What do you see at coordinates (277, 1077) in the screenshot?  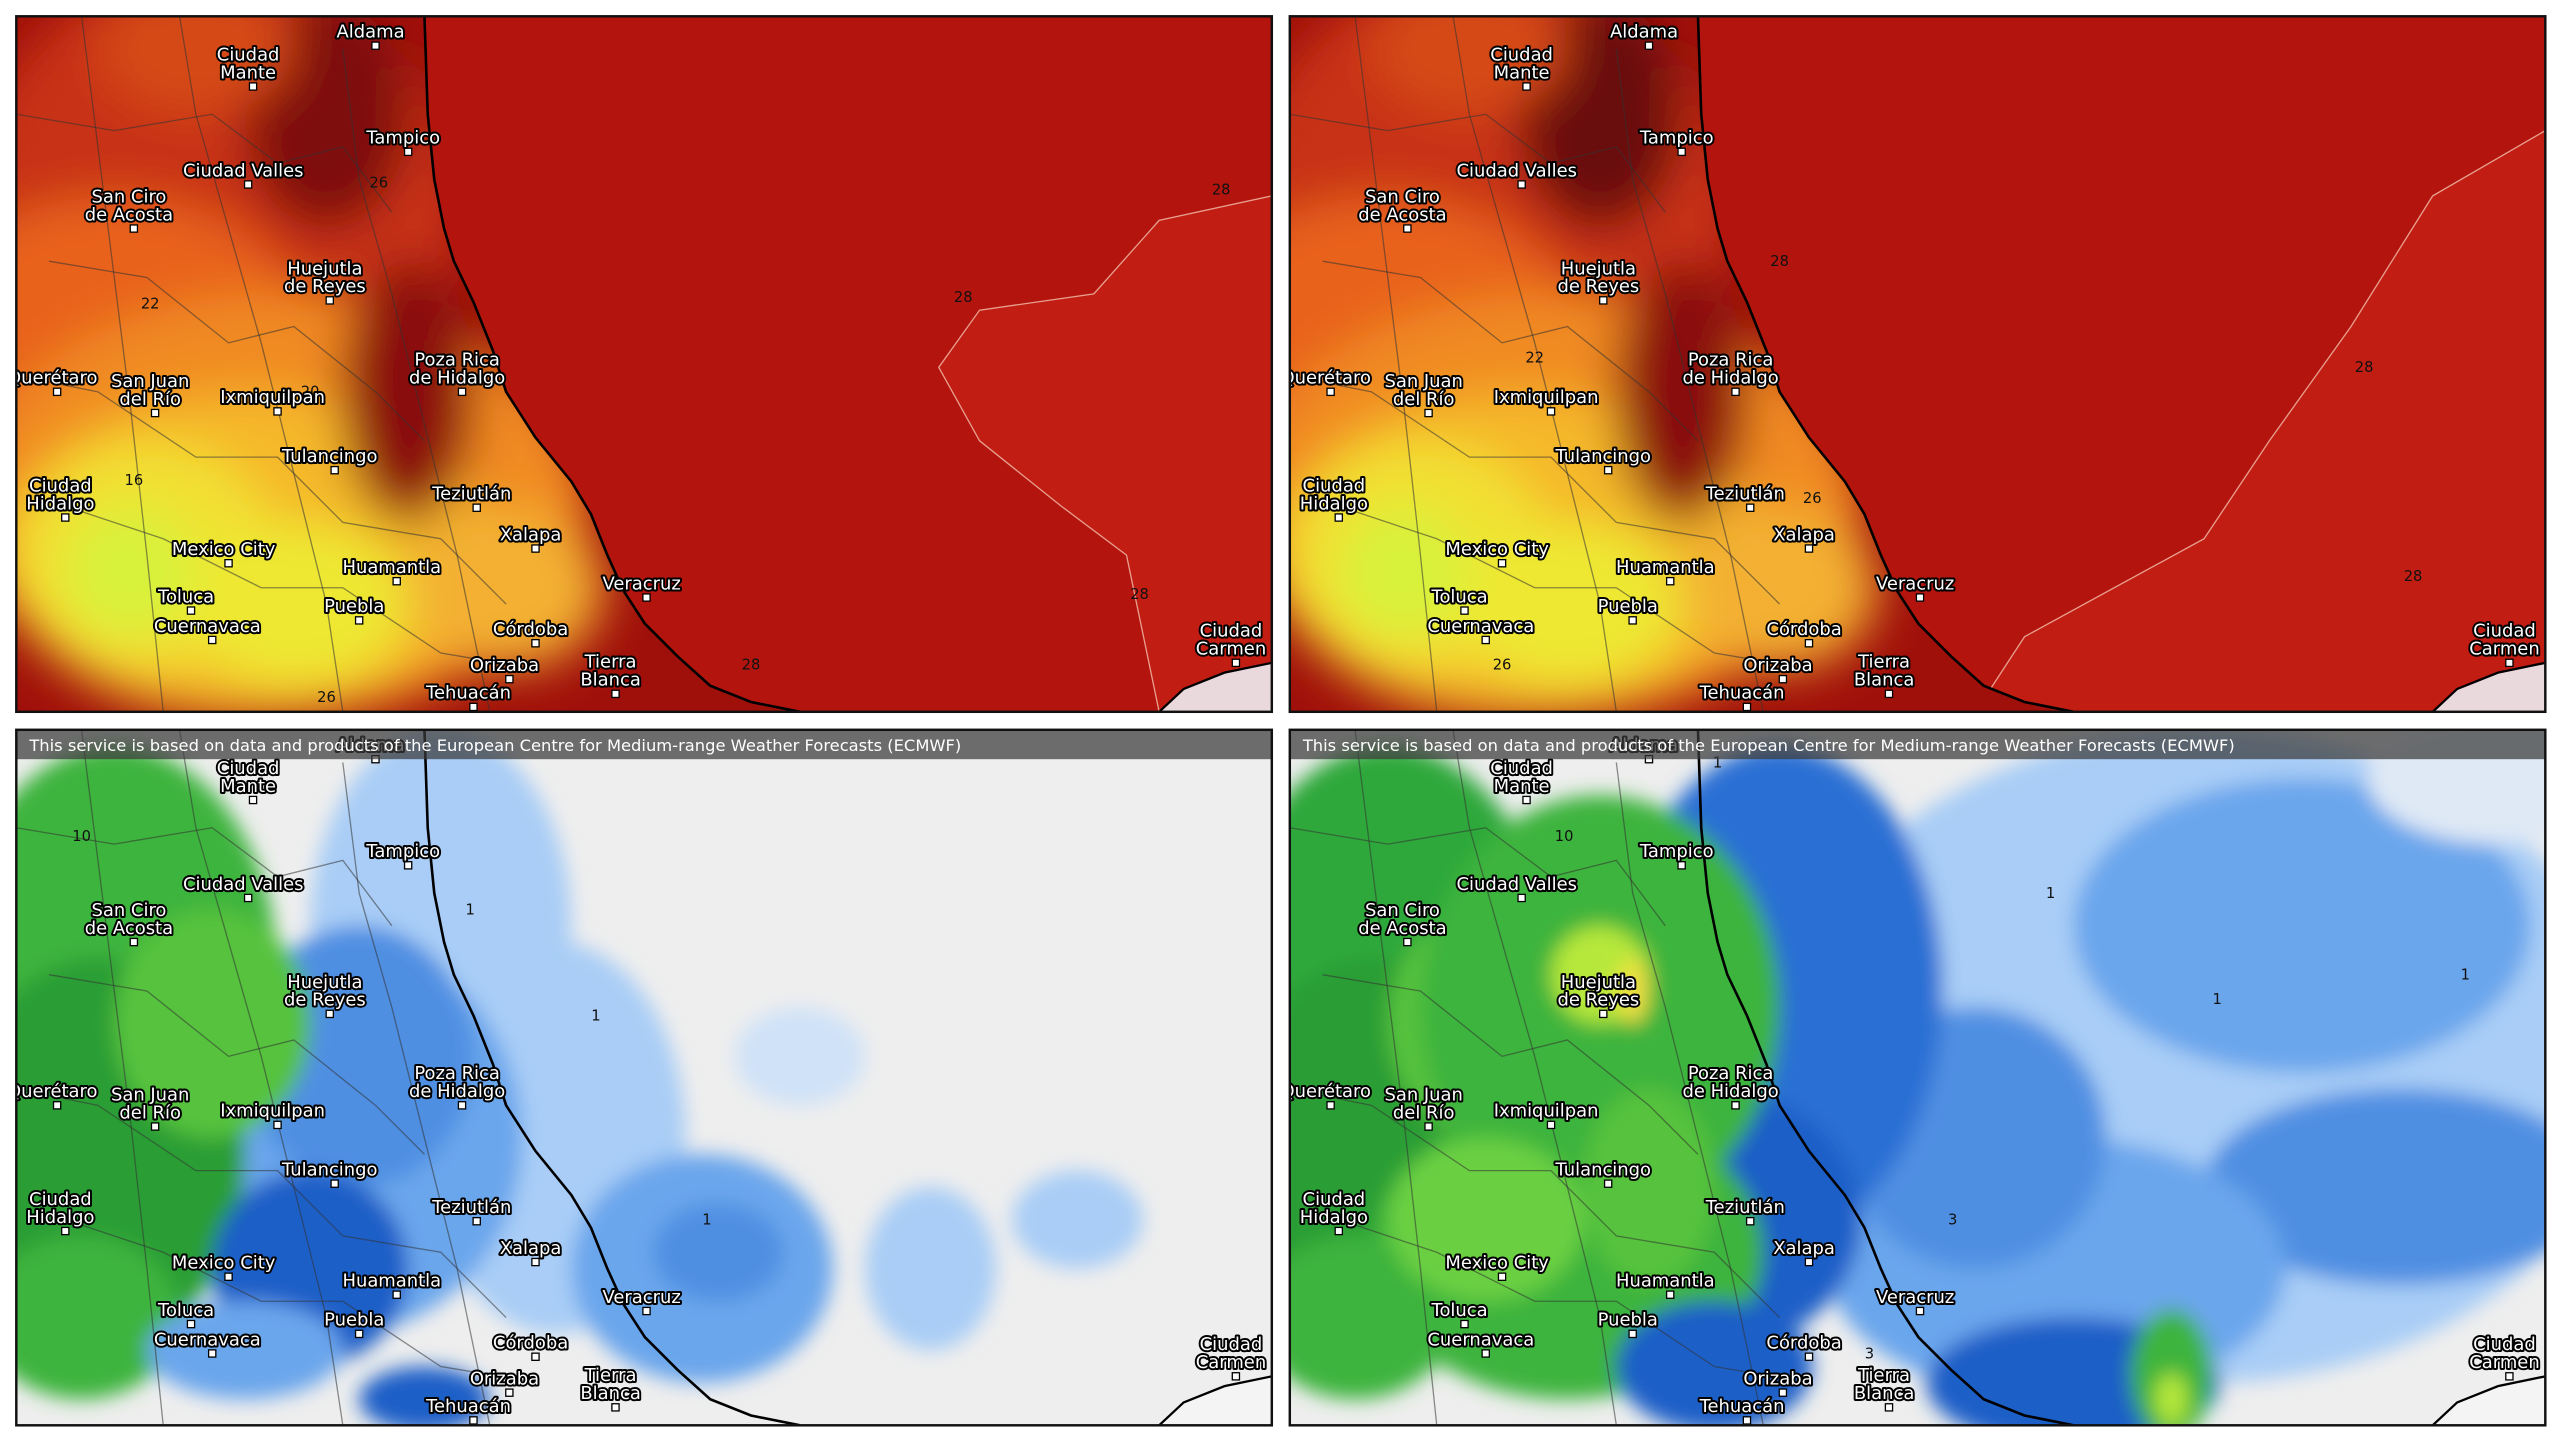 I see `admin-borders` at bounding box center [277, 1077].